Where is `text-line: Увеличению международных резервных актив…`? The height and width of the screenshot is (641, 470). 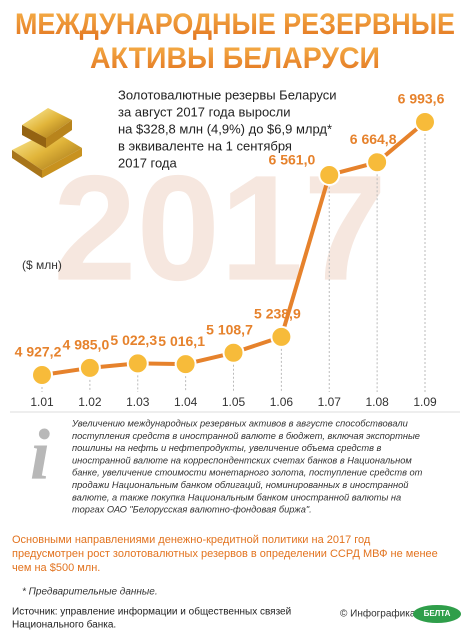 text-line: Увеличению международных резервных актив… is located at coordinates (239, 423).